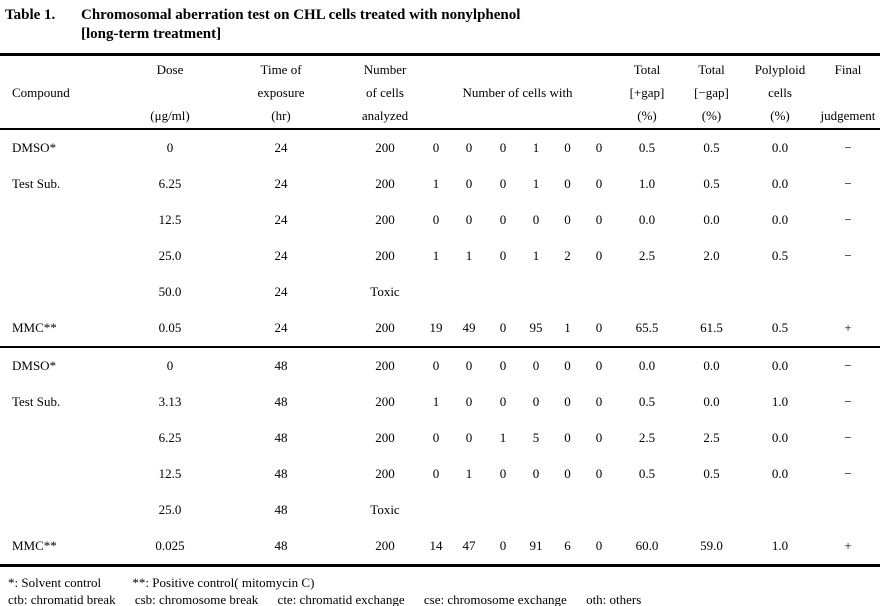 Image resolution: width=880 pixels, height=606 pixels. What do you see at coordinates (780, 255) in the screenshot?
I see `cell-polyploid: 0.5` at bounding box center [780, 255].